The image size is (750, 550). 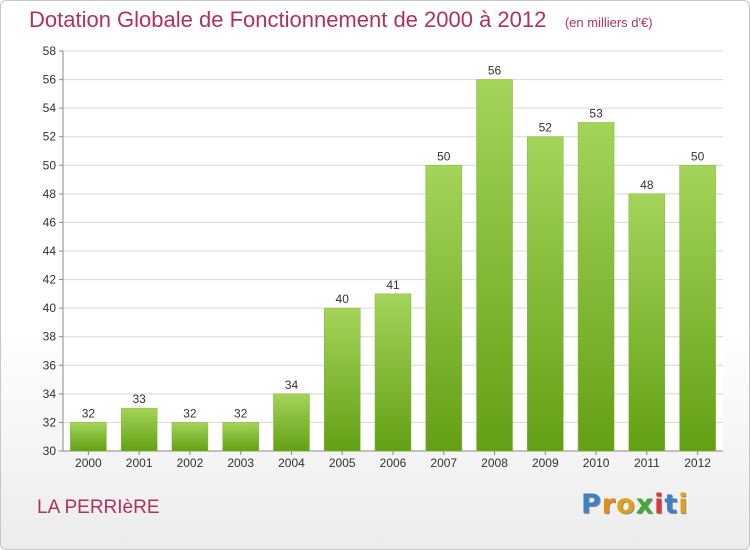 What do you see at coordinates (591, 504) in the screenshot?
I see `logo-letter: P` at bounding box center [591, 504].